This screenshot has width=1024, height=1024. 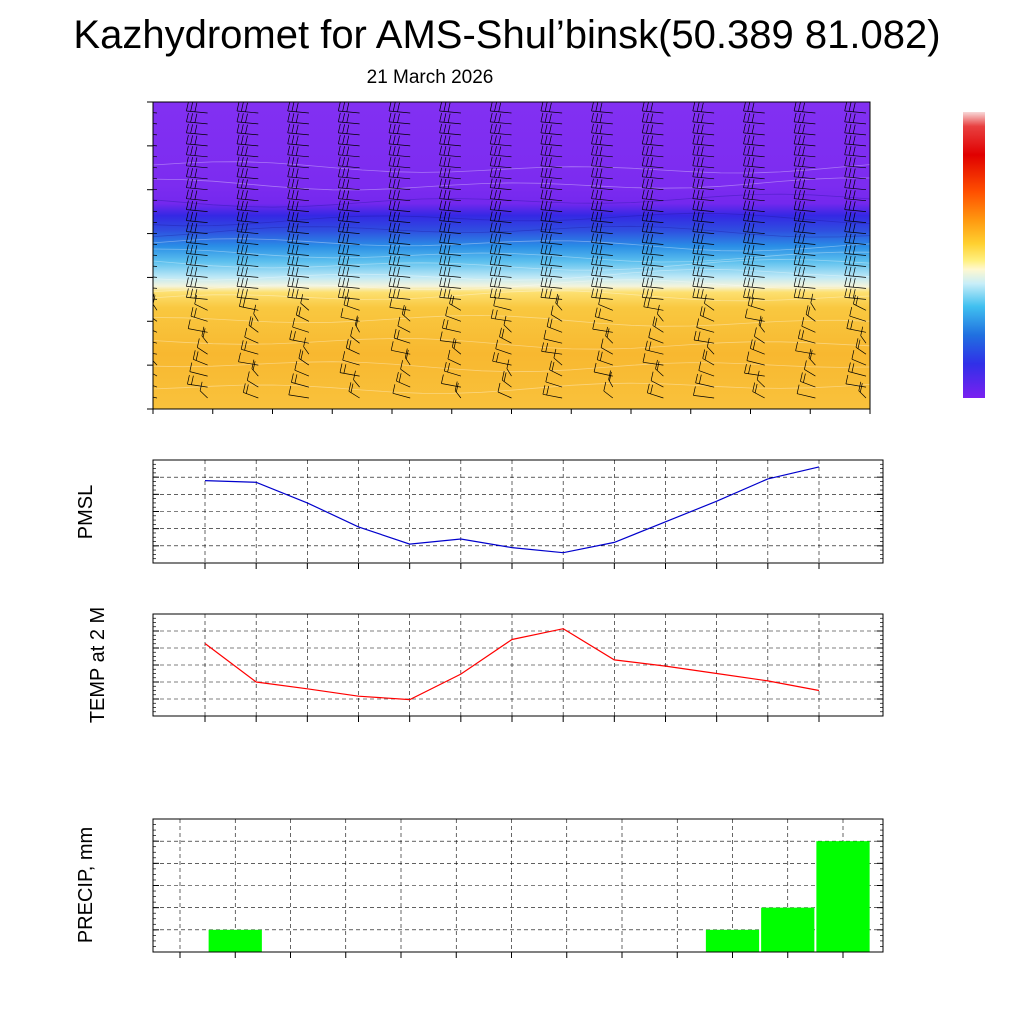 What do you see at coordinates (518, 511) in the screenshot?
I see `pmsl-grid` at bounding box center [518, 511].